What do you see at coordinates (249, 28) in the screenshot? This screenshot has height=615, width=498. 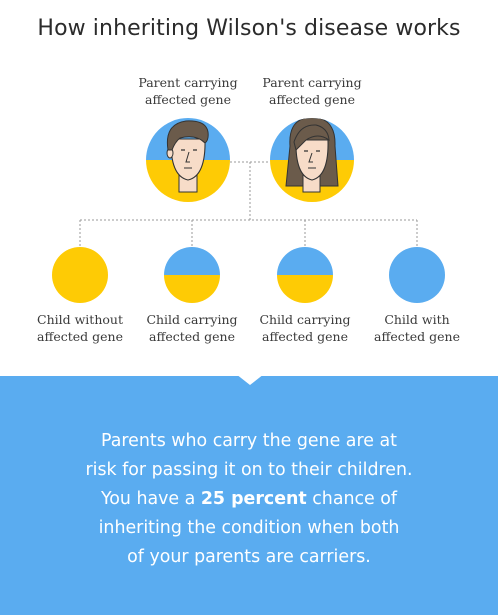 I see `page-title: How inheriting Wilson's disease works` at bounding box center [249, 28].